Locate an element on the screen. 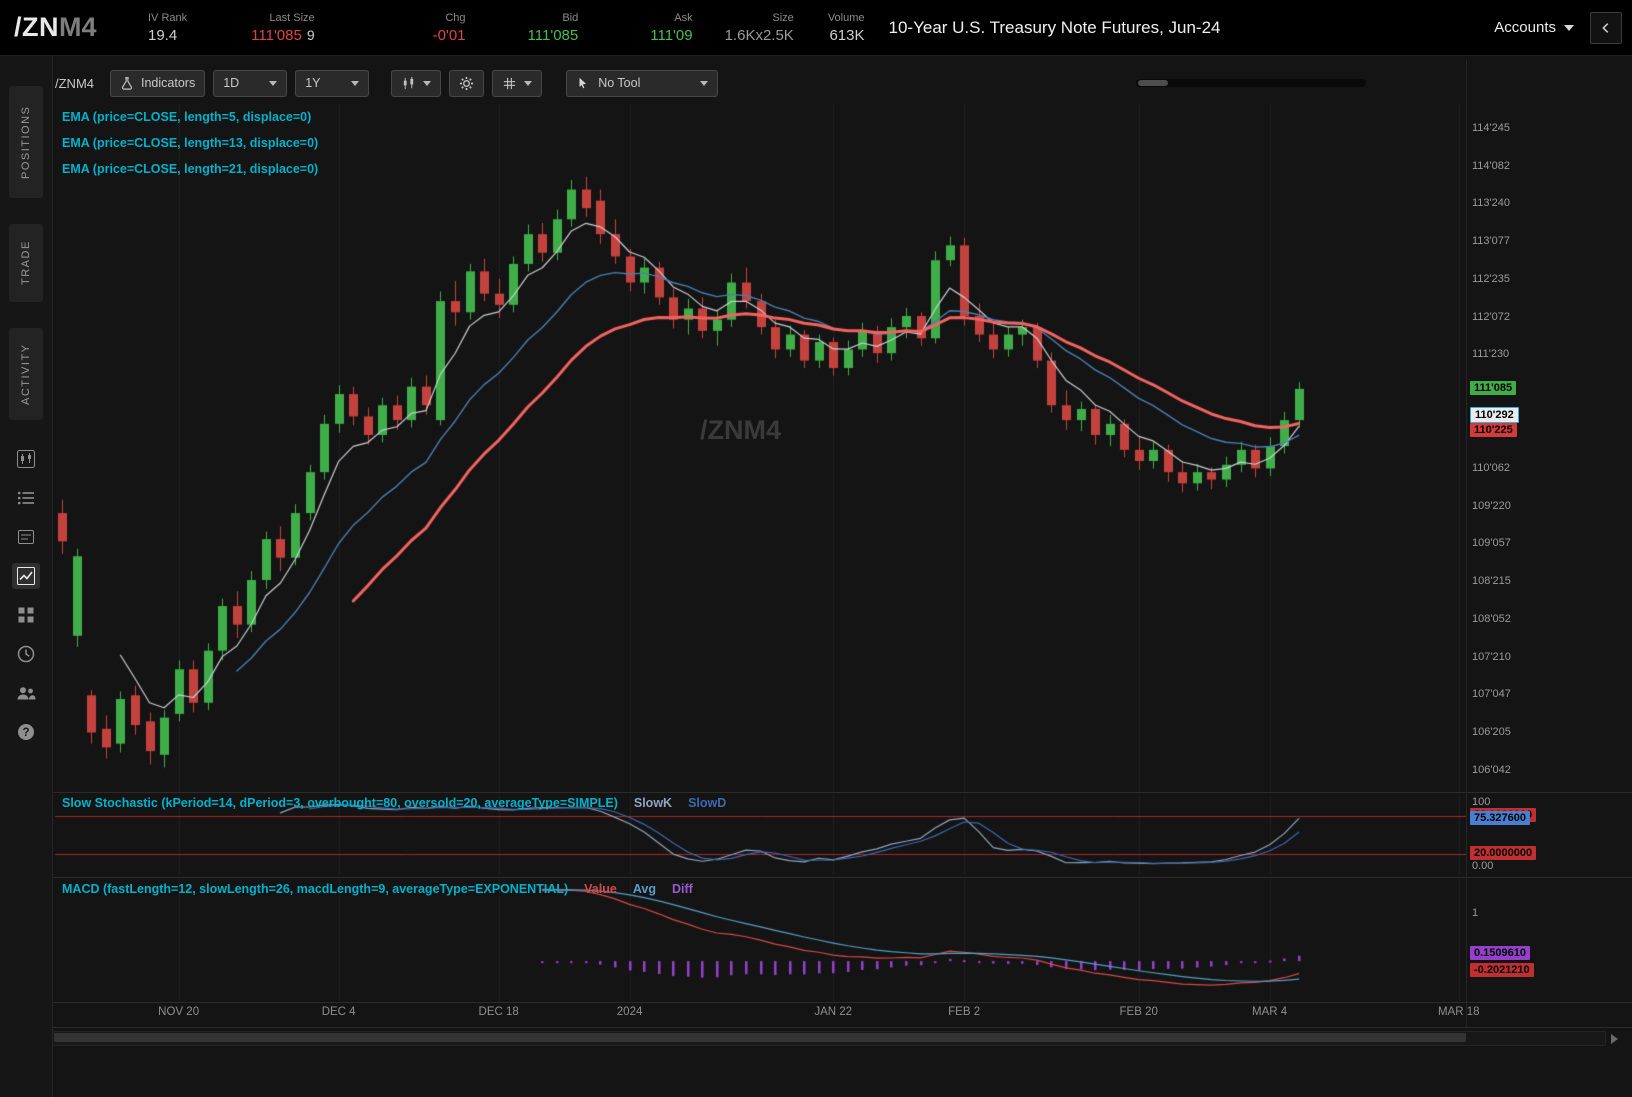  legend-avg: Avg is located at coordinates (644, 889).